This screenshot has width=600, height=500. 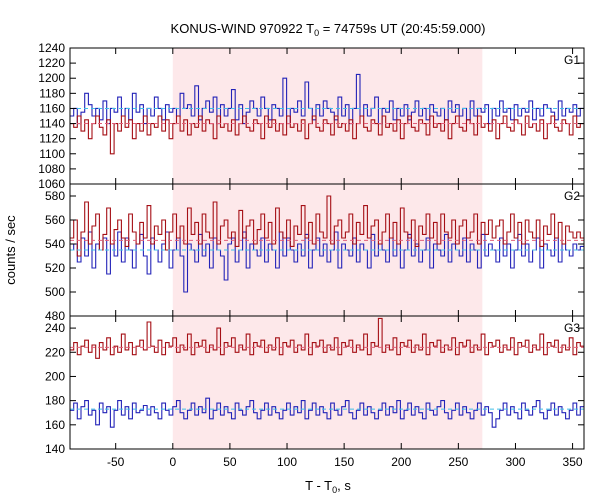 What do you see at coordinates (116, 462) in the screenshot?
I see `x-tick-label: -50` at bounding box center [116, 462].